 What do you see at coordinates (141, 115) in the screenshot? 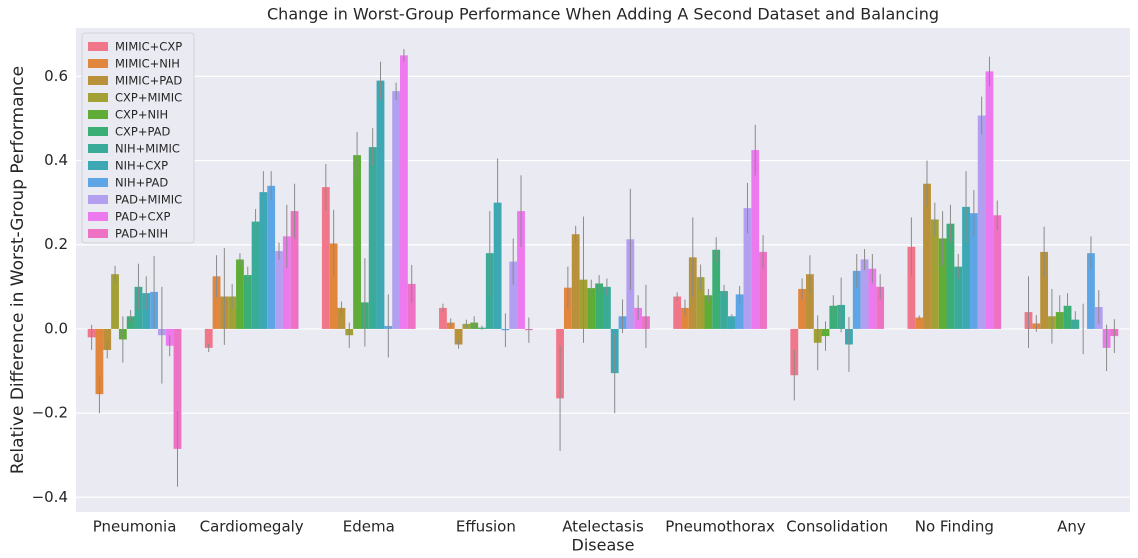
I see `legend-label: CXP+NIH` at bounding box center [141, 115].